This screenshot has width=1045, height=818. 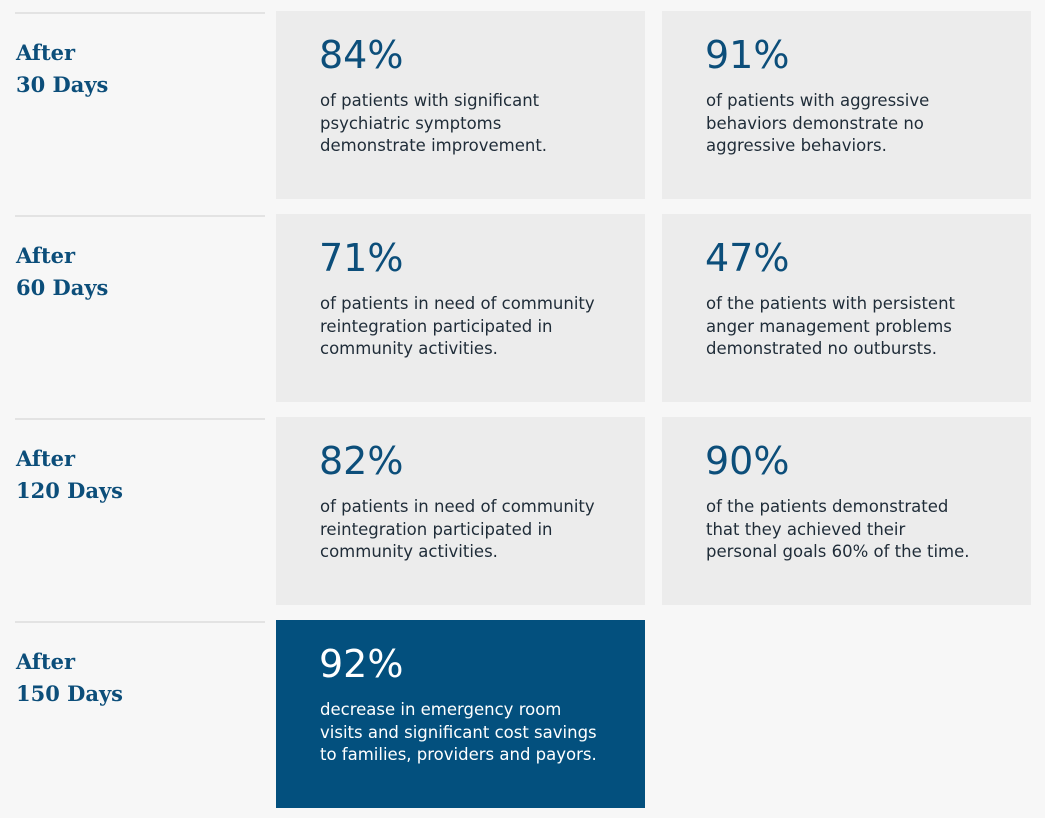 I want to click on label-line: 150 Days, so click(x=69, y=693).